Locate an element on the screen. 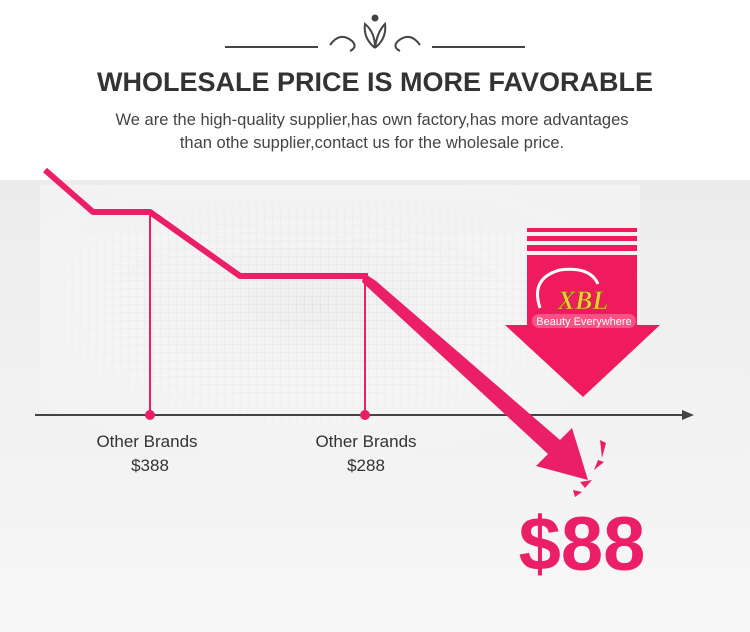  point-price: $388 is located at coordinates (150, 465).